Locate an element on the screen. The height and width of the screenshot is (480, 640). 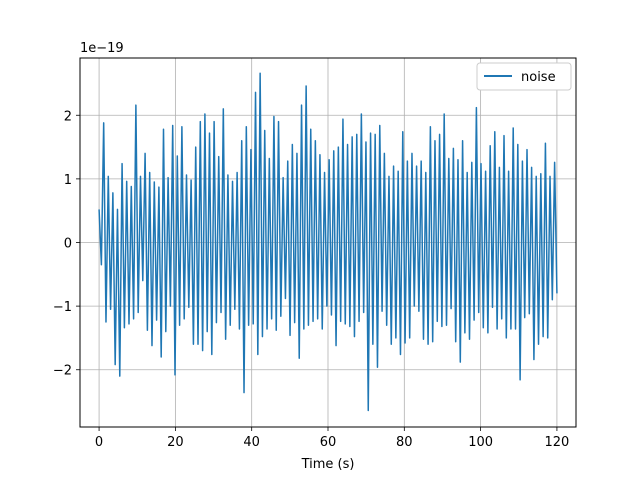
y-tick-label: 1 is located at coordinates (68, 180).